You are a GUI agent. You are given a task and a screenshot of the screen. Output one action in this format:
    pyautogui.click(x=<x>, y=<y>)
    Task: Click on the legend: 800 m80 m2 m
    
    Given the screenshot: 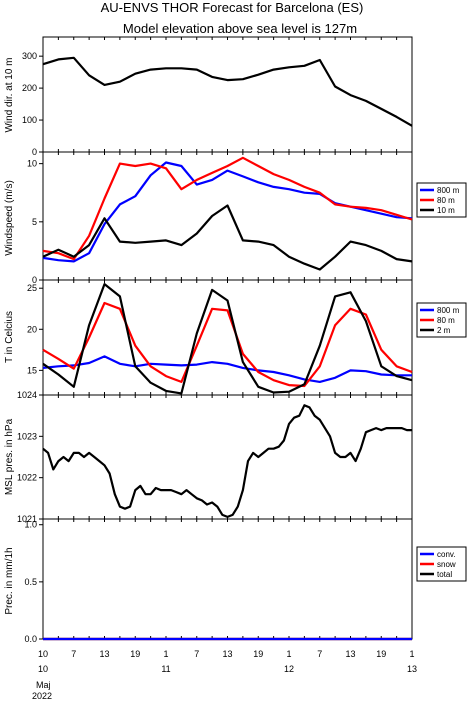 What is the action you would take?
    pyautogui.click(x=441, y=320)
    